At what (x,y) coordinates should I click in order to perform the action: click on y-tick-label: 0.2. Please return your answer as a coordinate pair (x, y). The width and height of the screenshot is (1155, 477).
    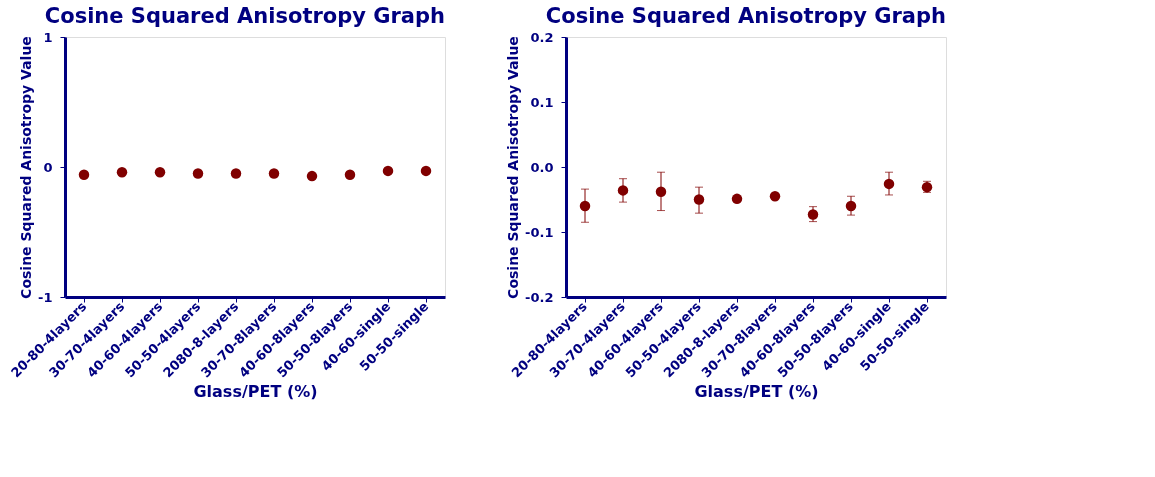
    Looking at the image, I should click on (542, 37).